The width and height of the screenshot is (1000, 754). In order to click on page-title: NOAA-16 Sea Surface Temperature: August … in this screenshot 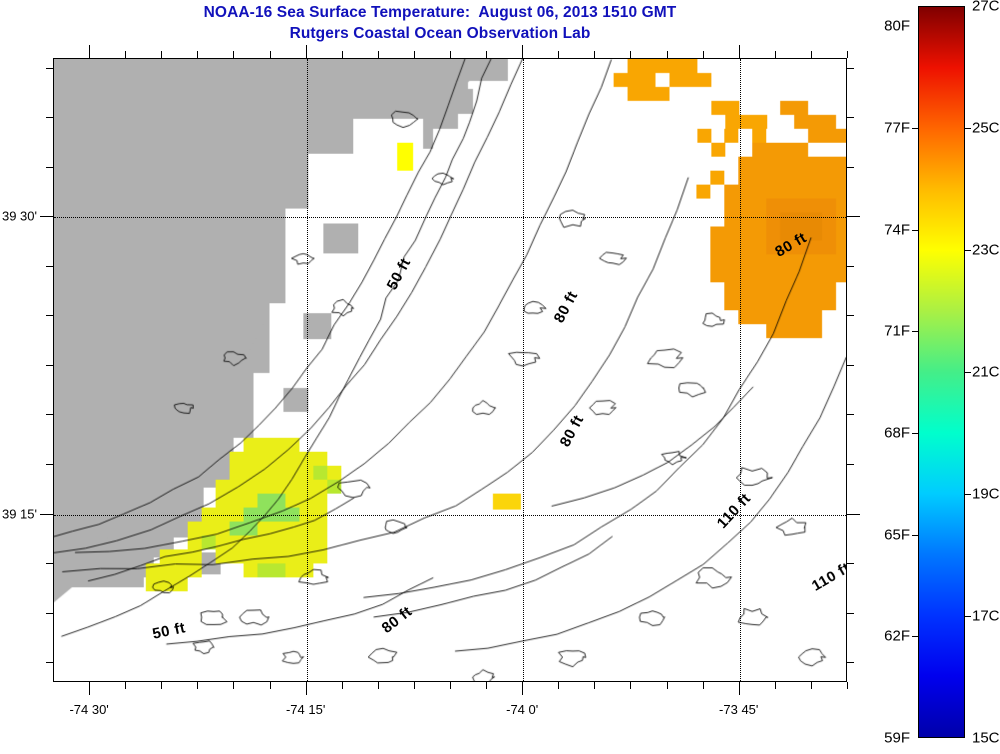, I will do `click(440, 12)`.